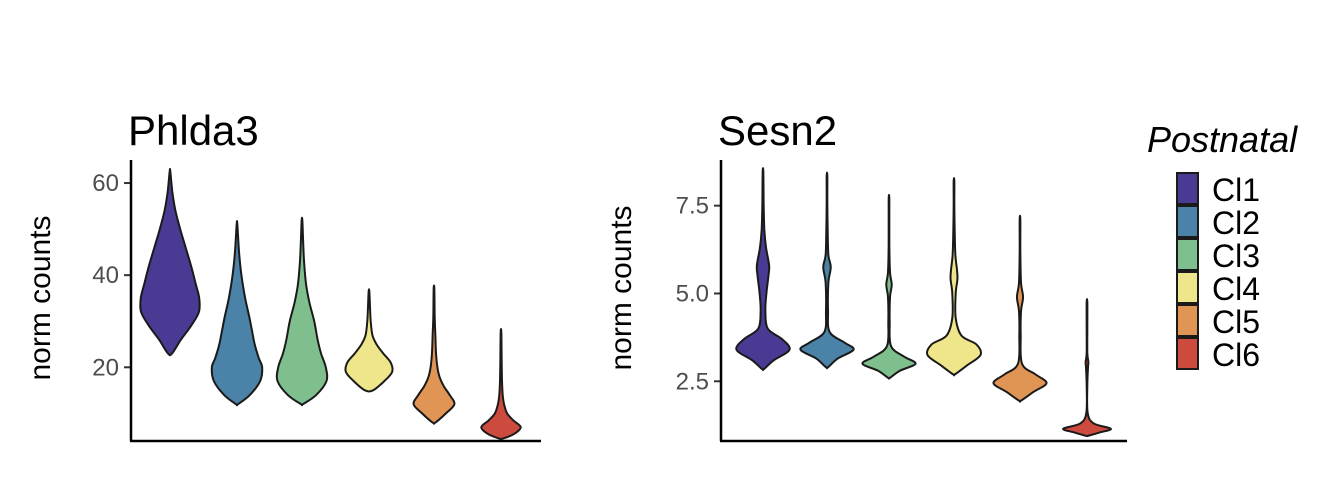  What do you see at coordinates (193, 130) in the screenshot?
I see `panel-title-phlda3: Phlda3` at bounding box center [193, 130].